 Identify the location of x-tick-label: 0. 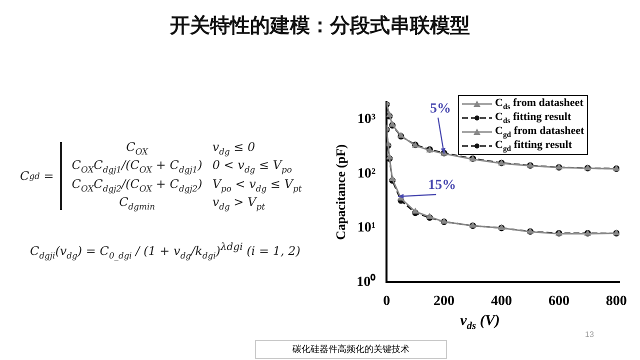
(386, 302).